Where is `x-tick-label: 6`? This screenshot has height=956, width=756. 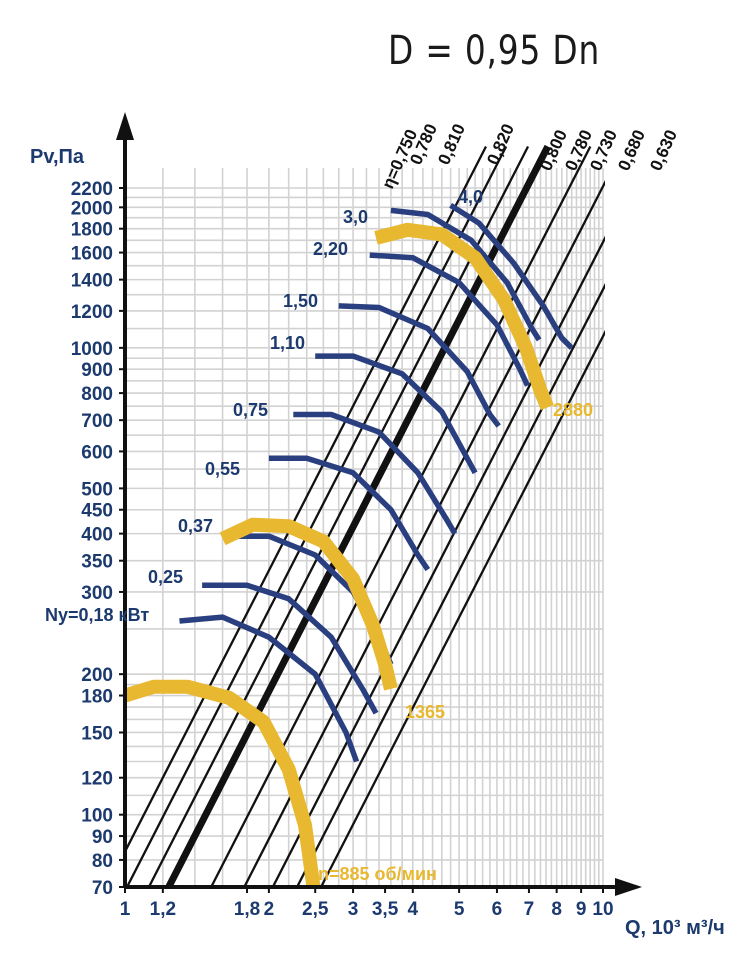
x-tick-label: 6 is located at coordinates (497, 909).